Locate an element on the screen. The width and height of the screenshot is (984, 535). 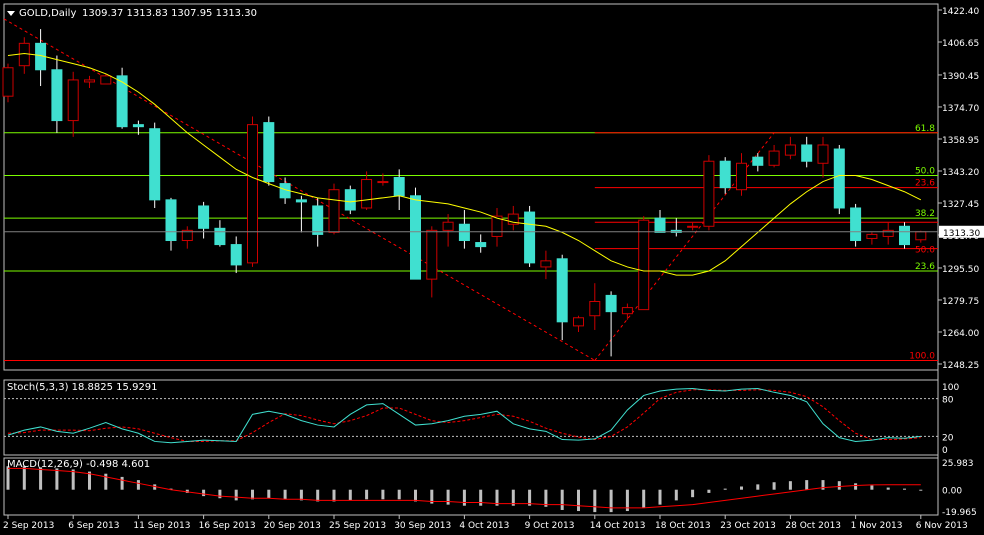
macd-panel: 25.983 0.00 -19.965 is located at coordinates (491, 488).